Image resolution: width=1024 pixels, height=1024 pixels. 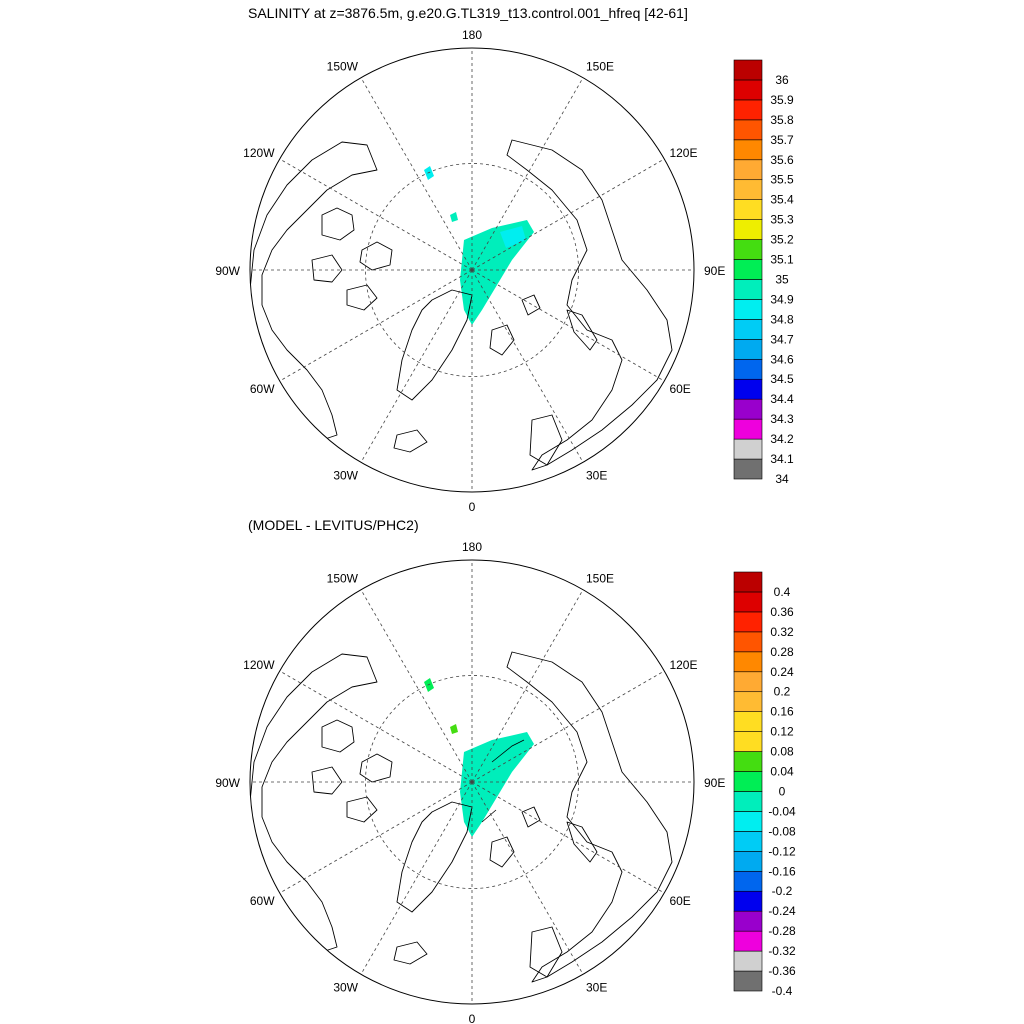 I want to click on colorbar-tick-label: 35.5, so click(x=782, y=180).